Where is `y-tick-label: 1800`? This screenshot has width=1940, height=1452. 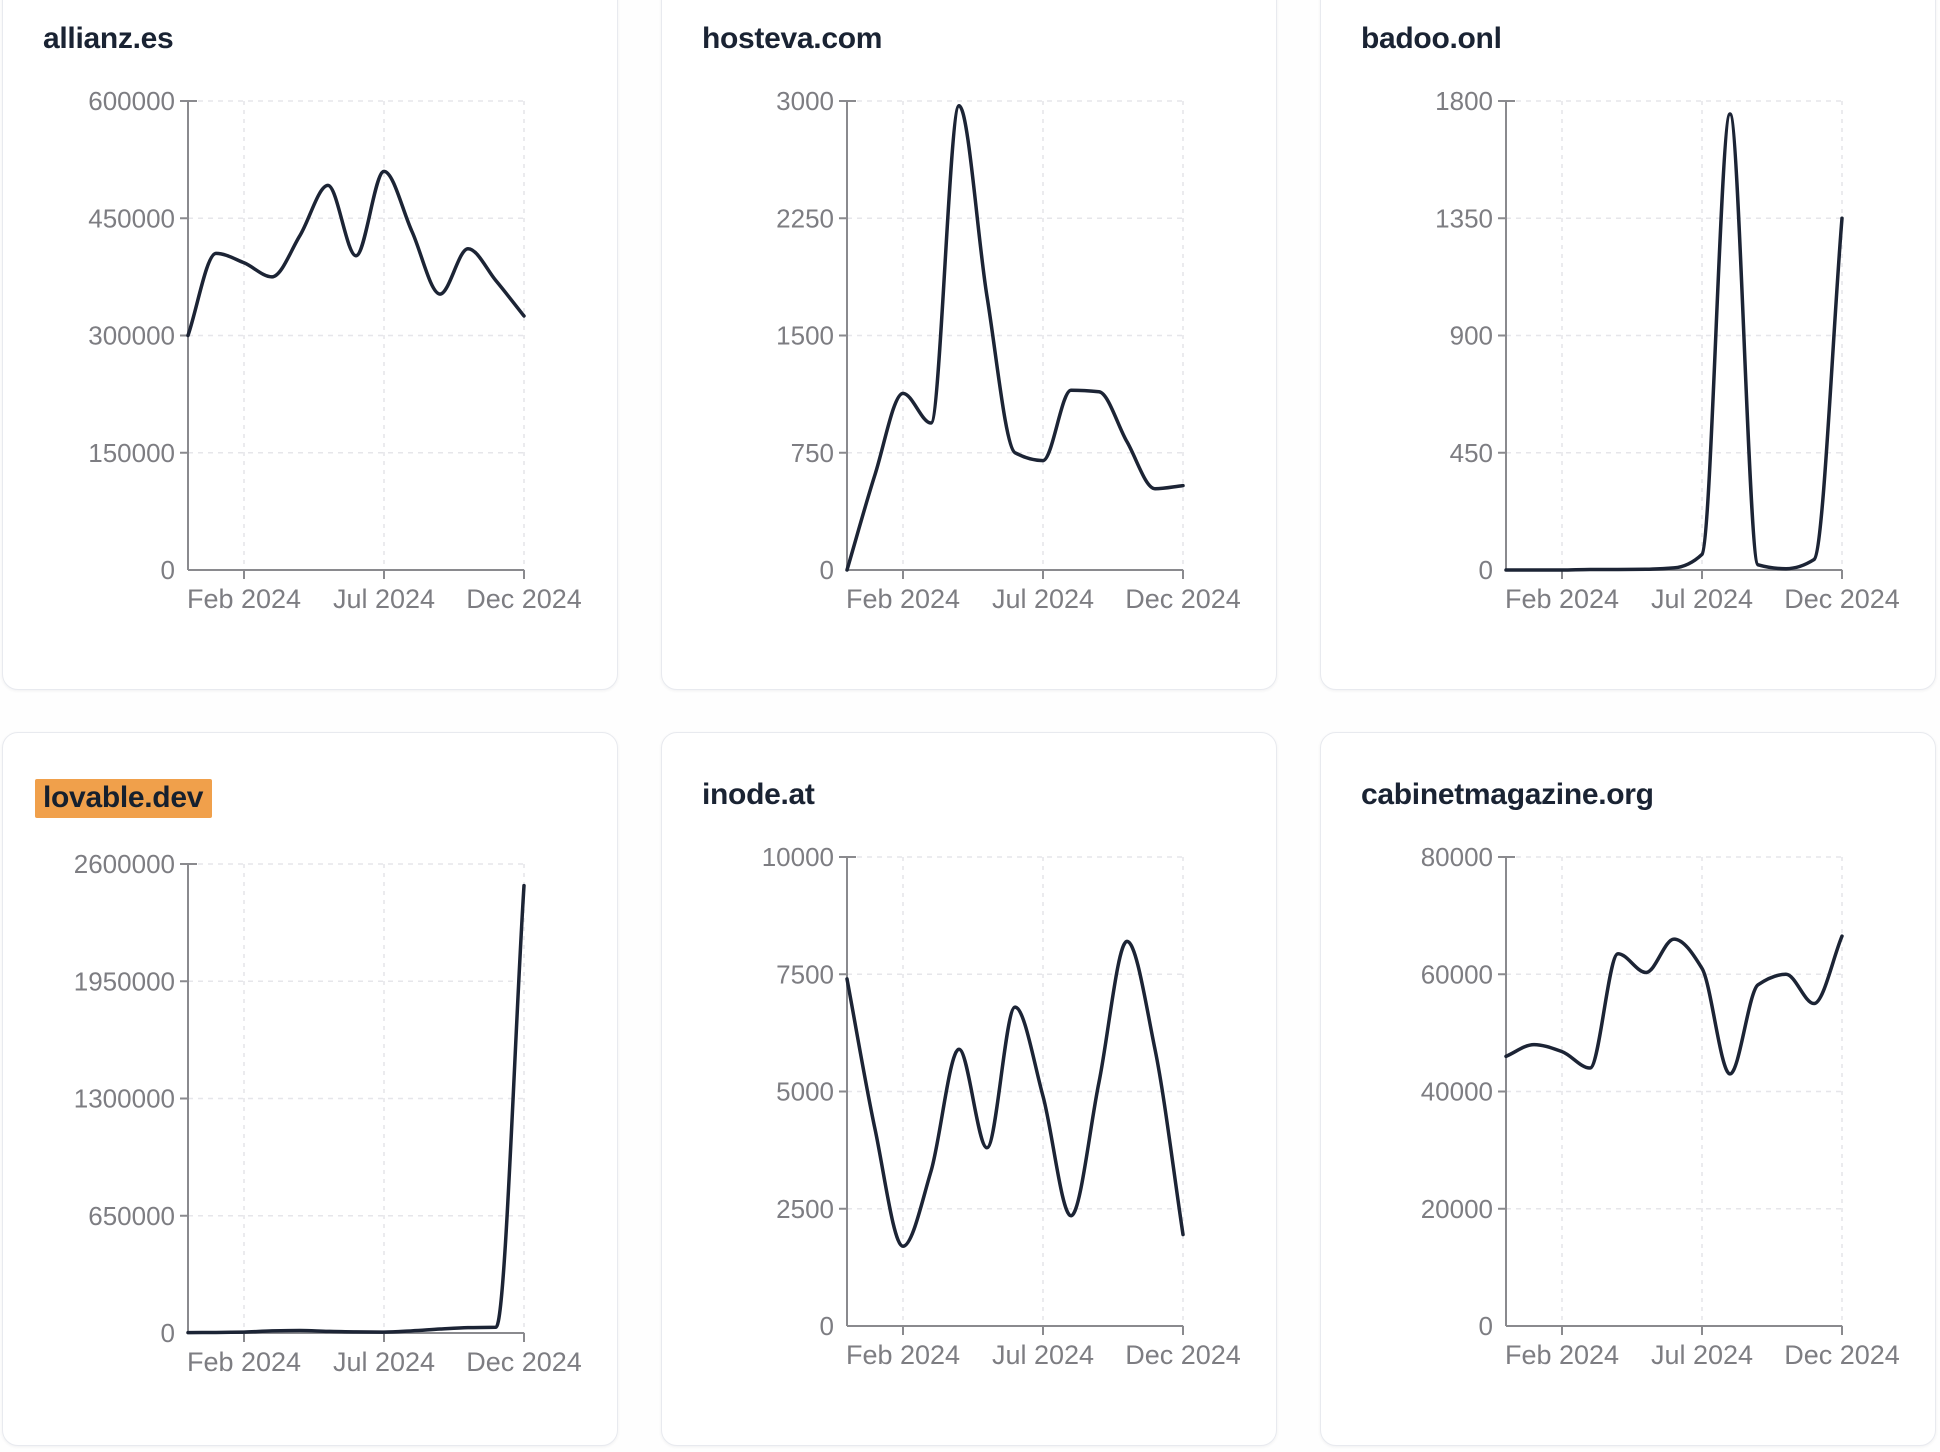
y-tick-label: 1800 is located at coordinates (1464, 101).